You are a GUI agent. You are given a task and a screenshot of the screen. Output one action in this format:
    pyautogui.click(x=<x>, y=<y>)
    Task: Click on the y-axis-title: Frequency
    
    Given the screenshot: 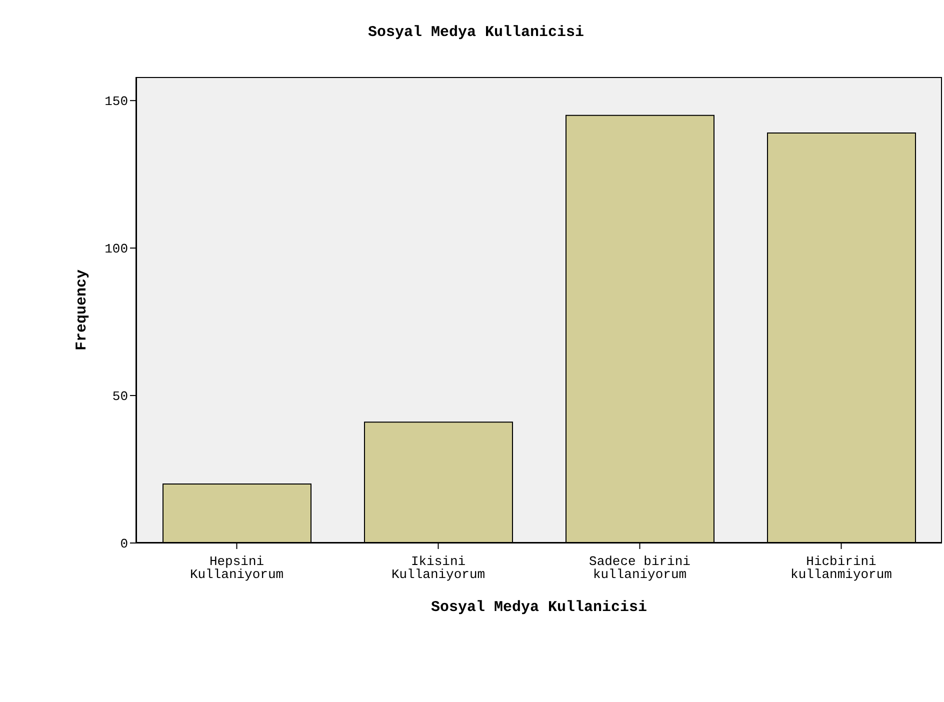 What is the action you would take?
    pyautogui.click(x=81, y=310)
    